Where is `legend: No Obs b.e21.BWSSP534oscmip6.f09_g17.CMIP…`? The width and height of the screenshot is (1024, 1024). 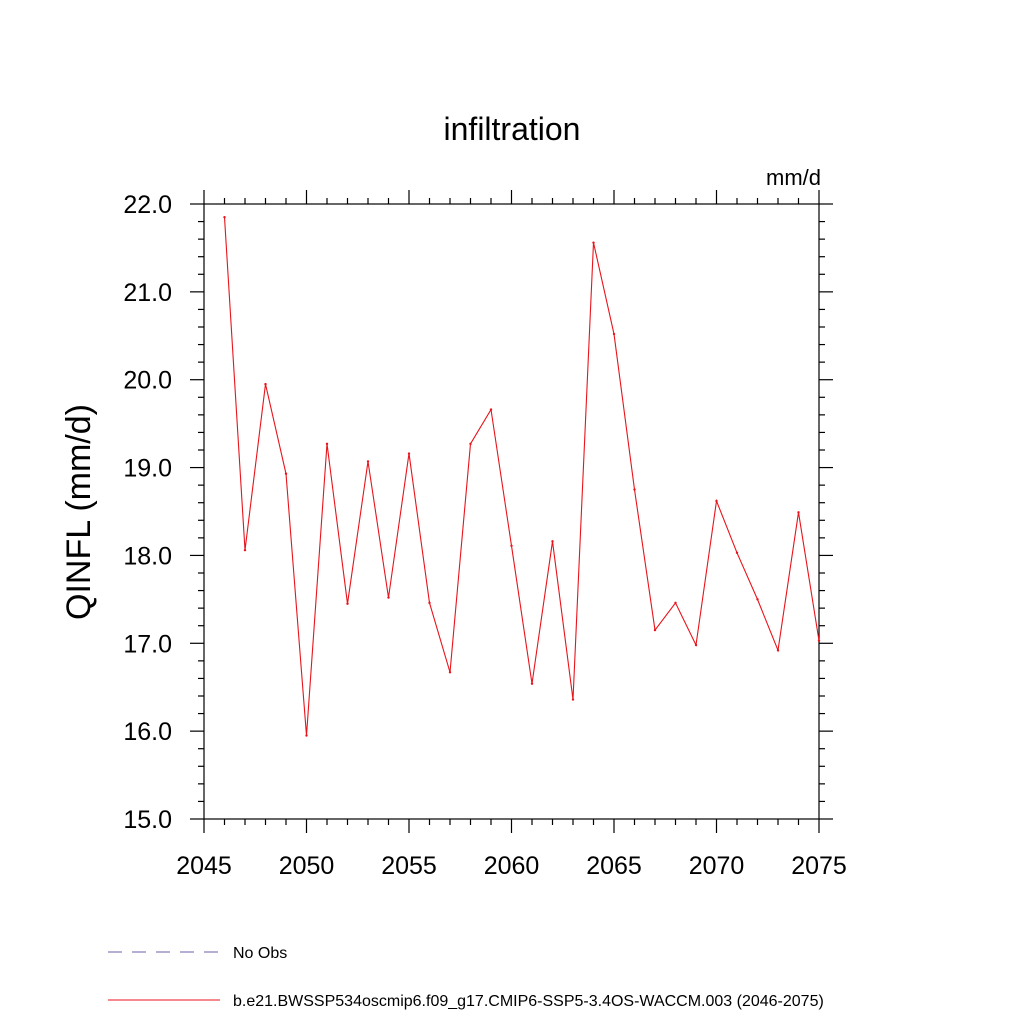 legend: No Obs b.e21.BWSSP534oscmip6.f09_g17.CMIP… is located at coordinates (466, 977).